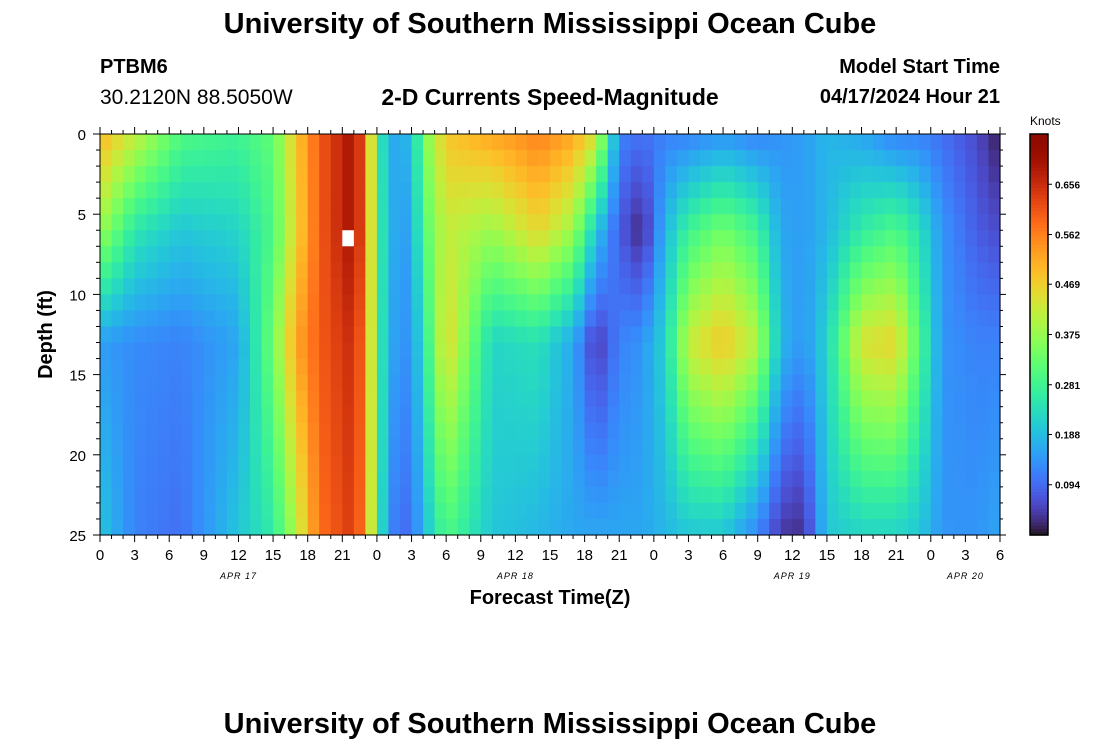 This screenshot has height=750, width=1100. What do you see at coordinates (377, 555) in the screenshot?
I see `x-tick-label: 0` at bounding box center [377, 555].